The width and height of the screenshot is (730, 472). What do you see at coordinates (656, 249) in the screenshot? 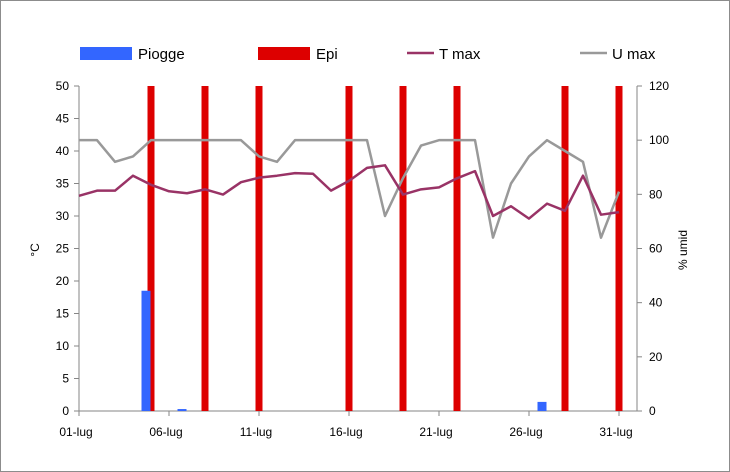
I see `y-right-tick-label: 60` at bounding box center [656, 249].